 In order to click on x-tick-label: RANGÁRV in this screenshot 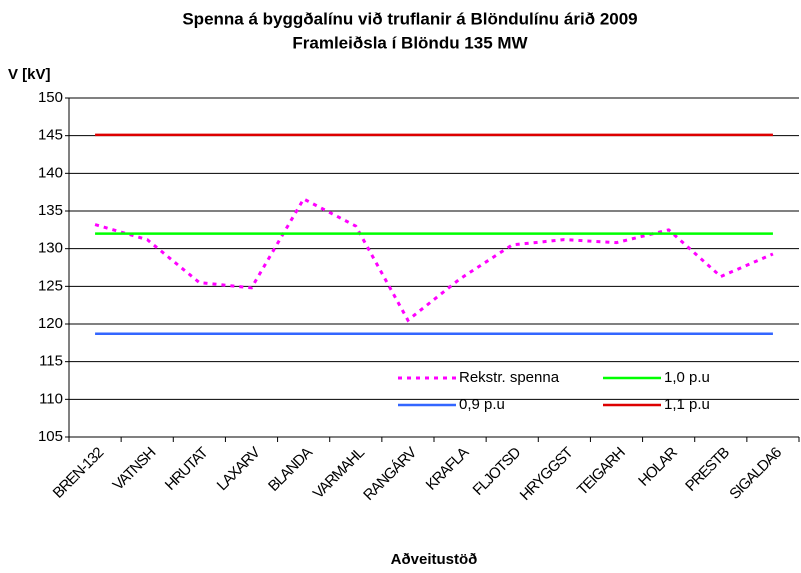, I will do `click(390, 474)`.